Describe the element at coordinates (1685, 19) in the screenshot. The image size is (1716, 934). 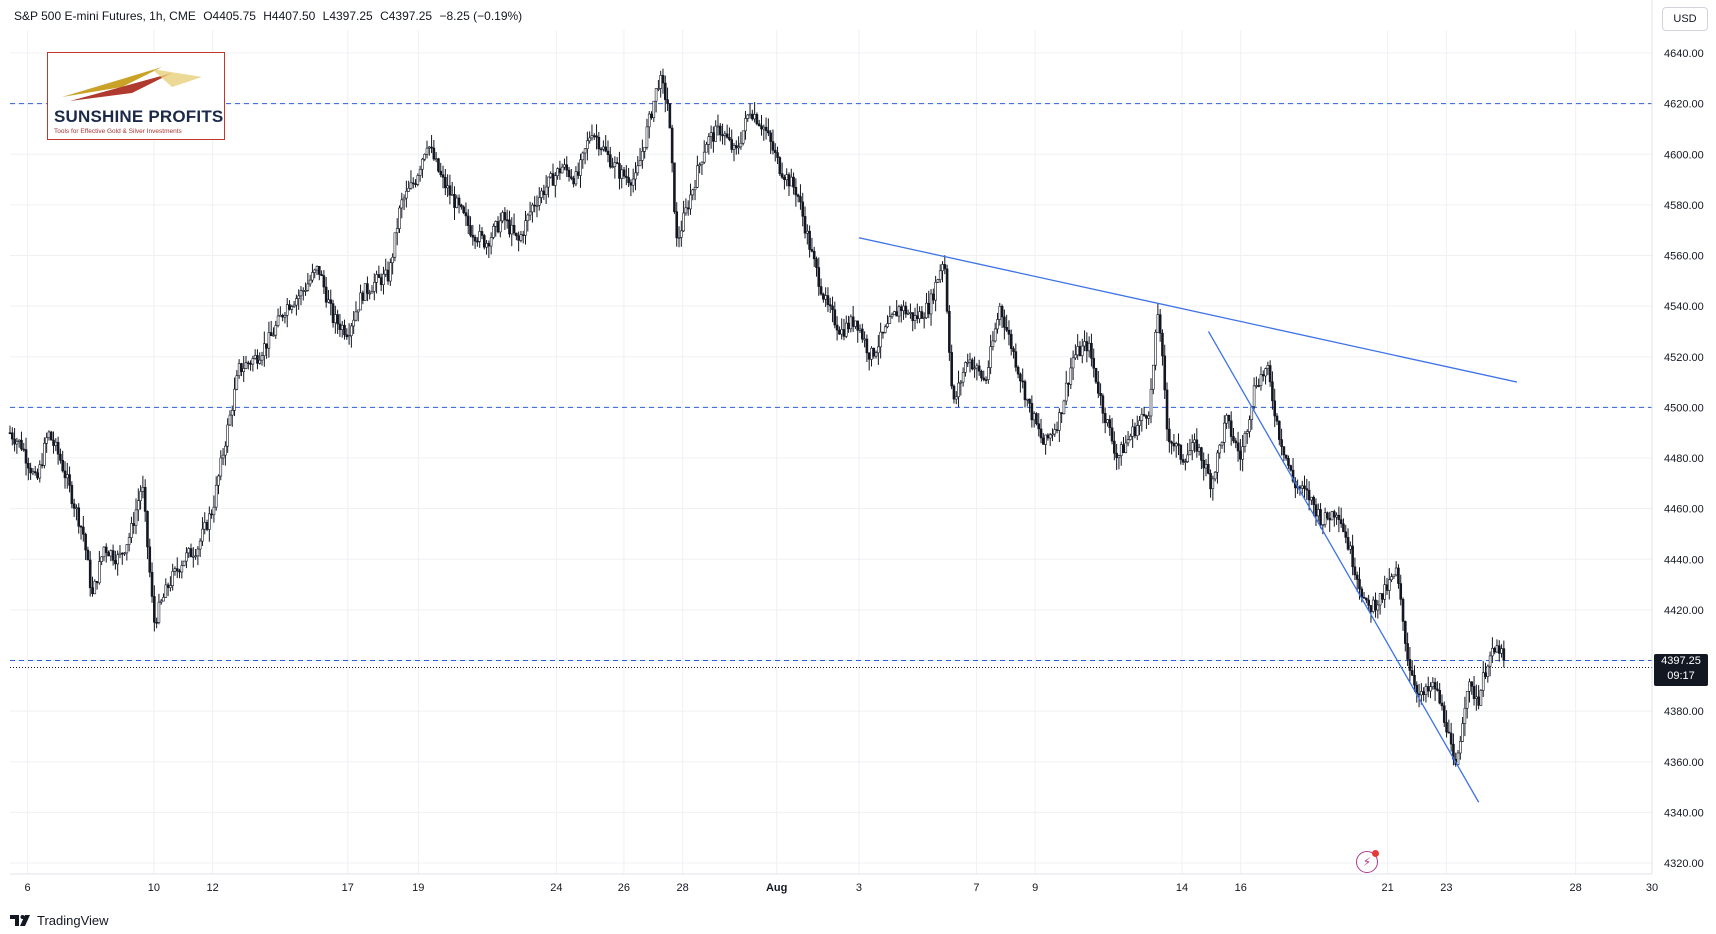
I see `currency-selector: USD` at that location.